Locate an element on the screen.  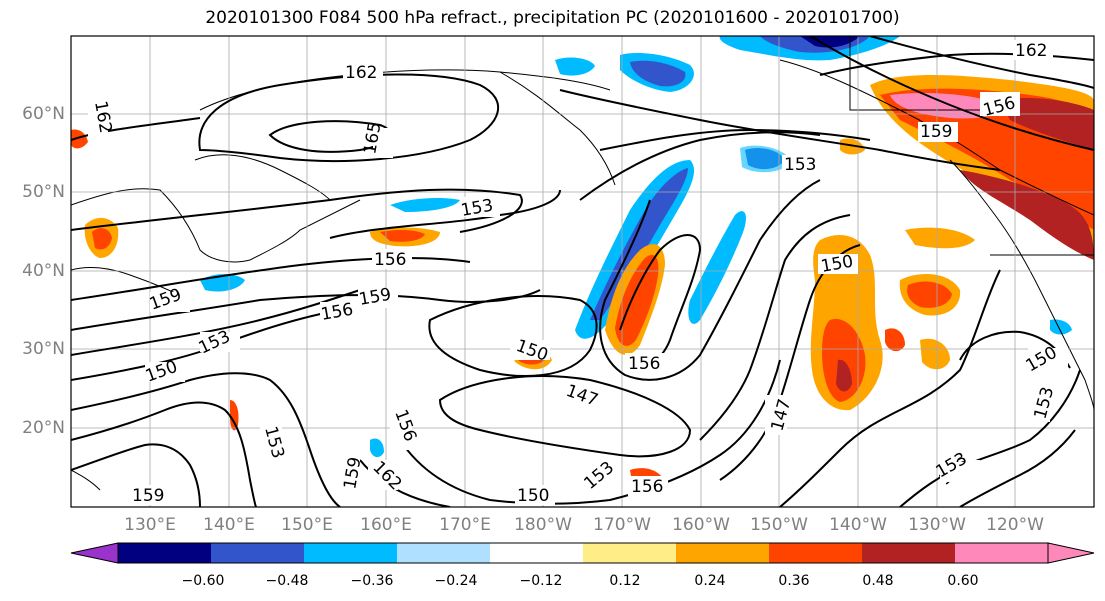
lat-label: 50°N is located at coordinates (43, 192).